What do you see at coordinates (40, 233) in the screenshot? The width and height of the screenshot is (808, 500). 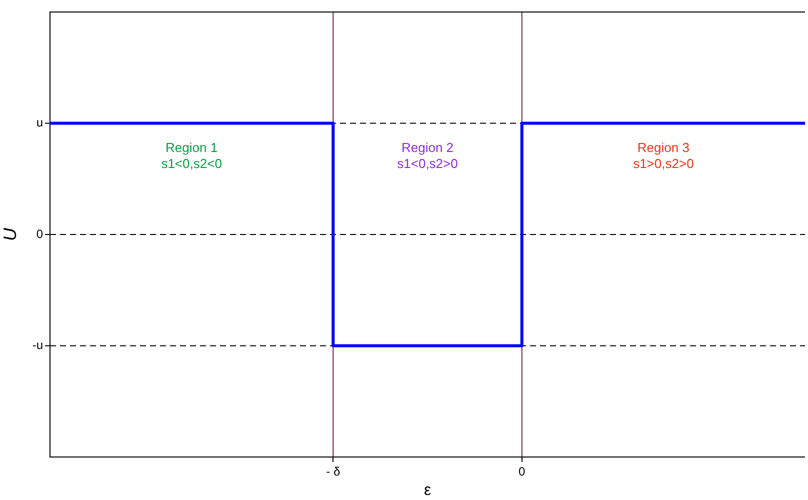 I see `ref-line-label: 0` at bounding box center [40, 233].